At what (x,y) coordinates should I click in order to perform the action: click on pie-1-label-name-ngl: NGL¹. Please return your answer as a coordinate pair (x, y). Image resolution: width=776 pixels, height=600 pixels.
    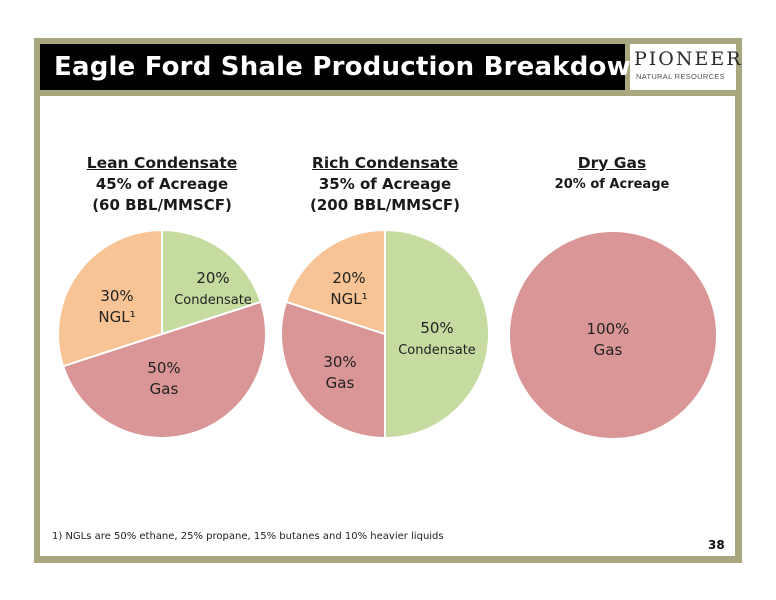
    Looking at the image, I should click on (348, 299).